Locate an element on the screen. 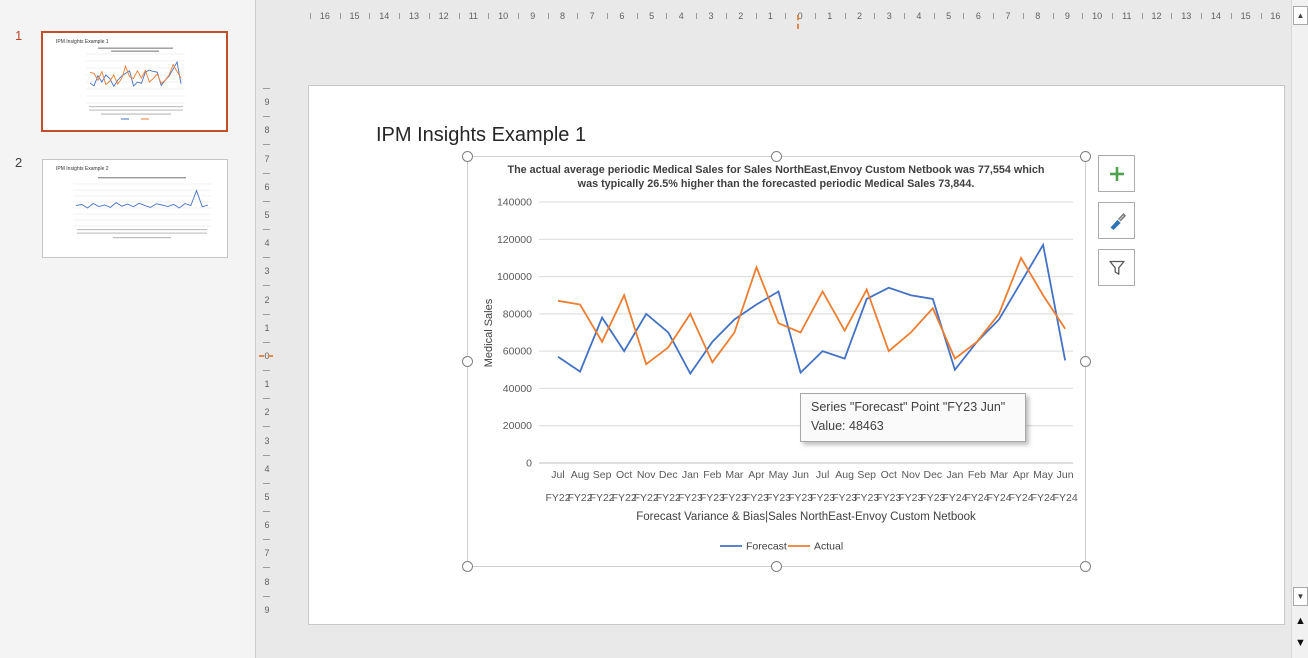  y-tick-label: 120000 is located at coordinates (514, 240).